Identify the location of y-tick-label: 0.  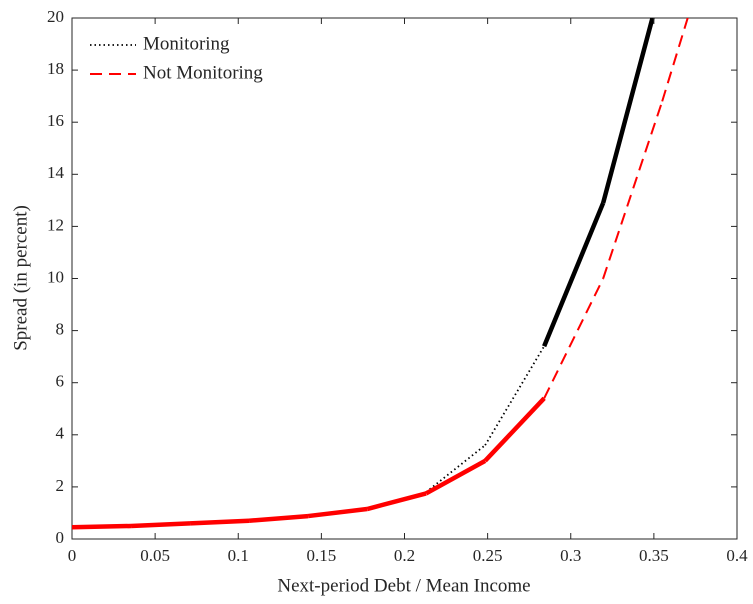
(60, 537).